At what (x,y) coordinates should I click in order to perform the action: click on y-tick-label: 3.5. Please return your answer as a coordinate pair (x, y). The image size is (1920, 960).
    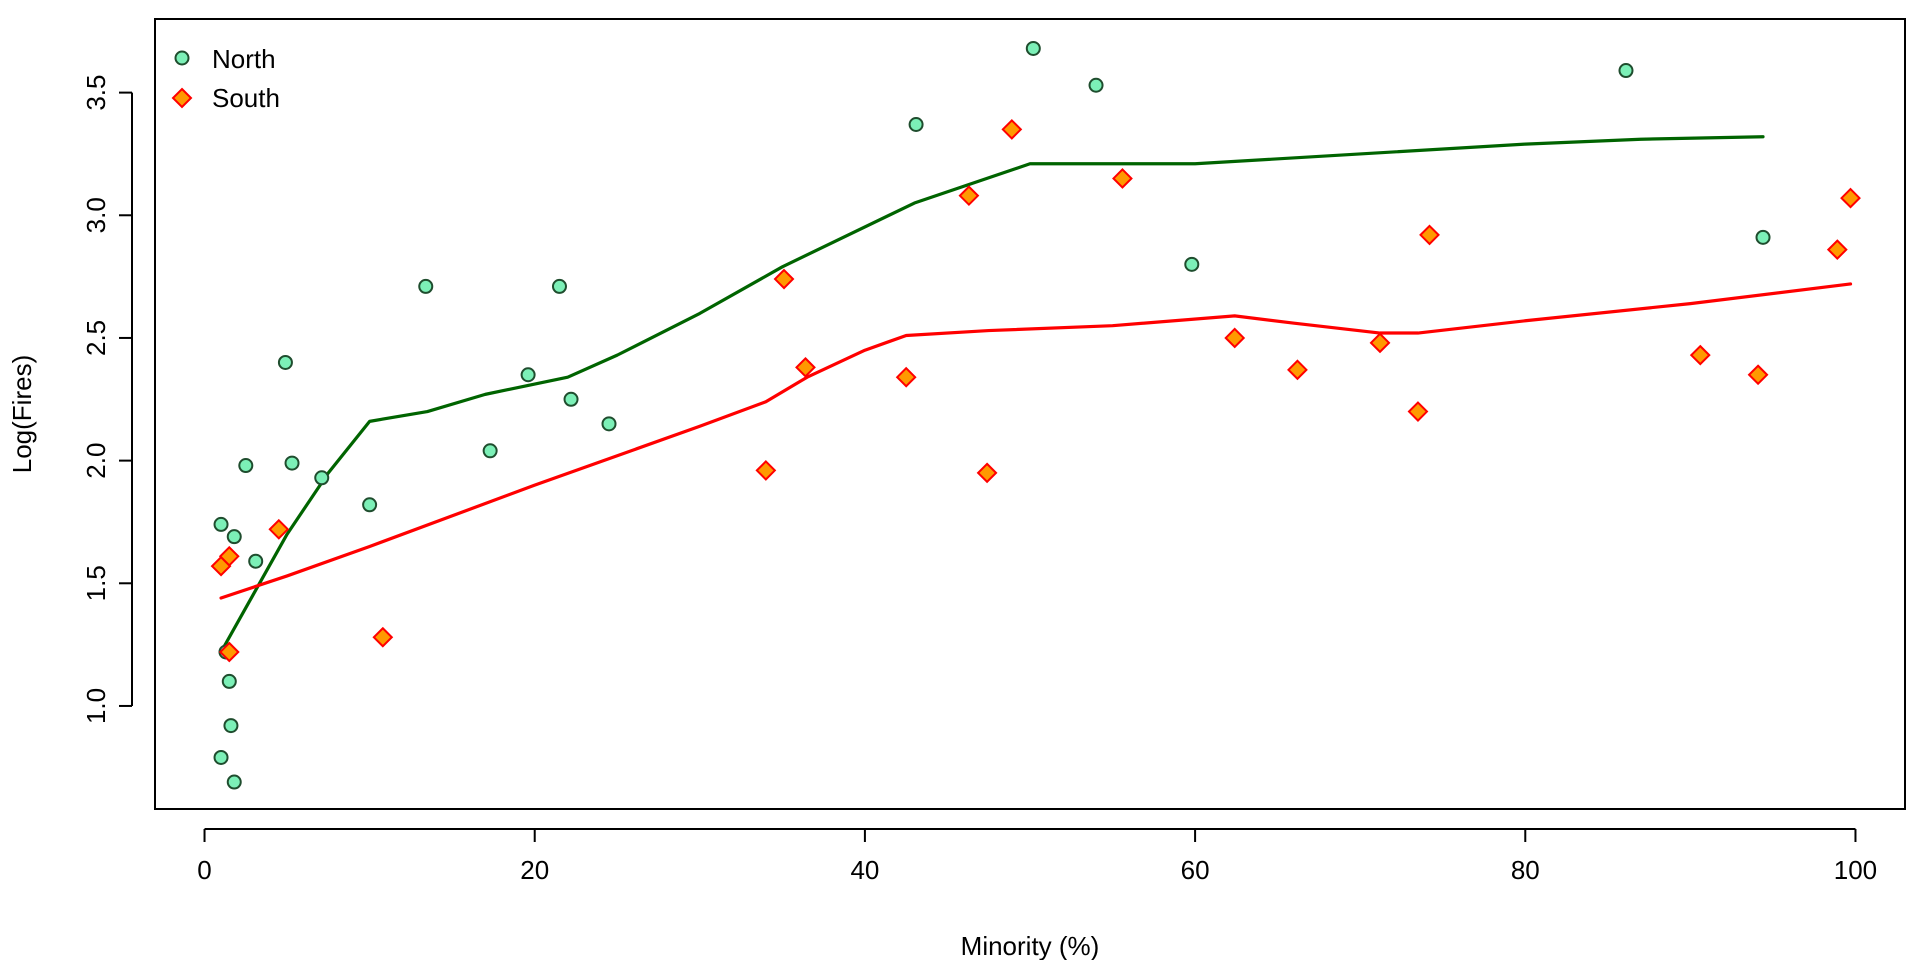
    Looking at the image, I should click on (96, 93).